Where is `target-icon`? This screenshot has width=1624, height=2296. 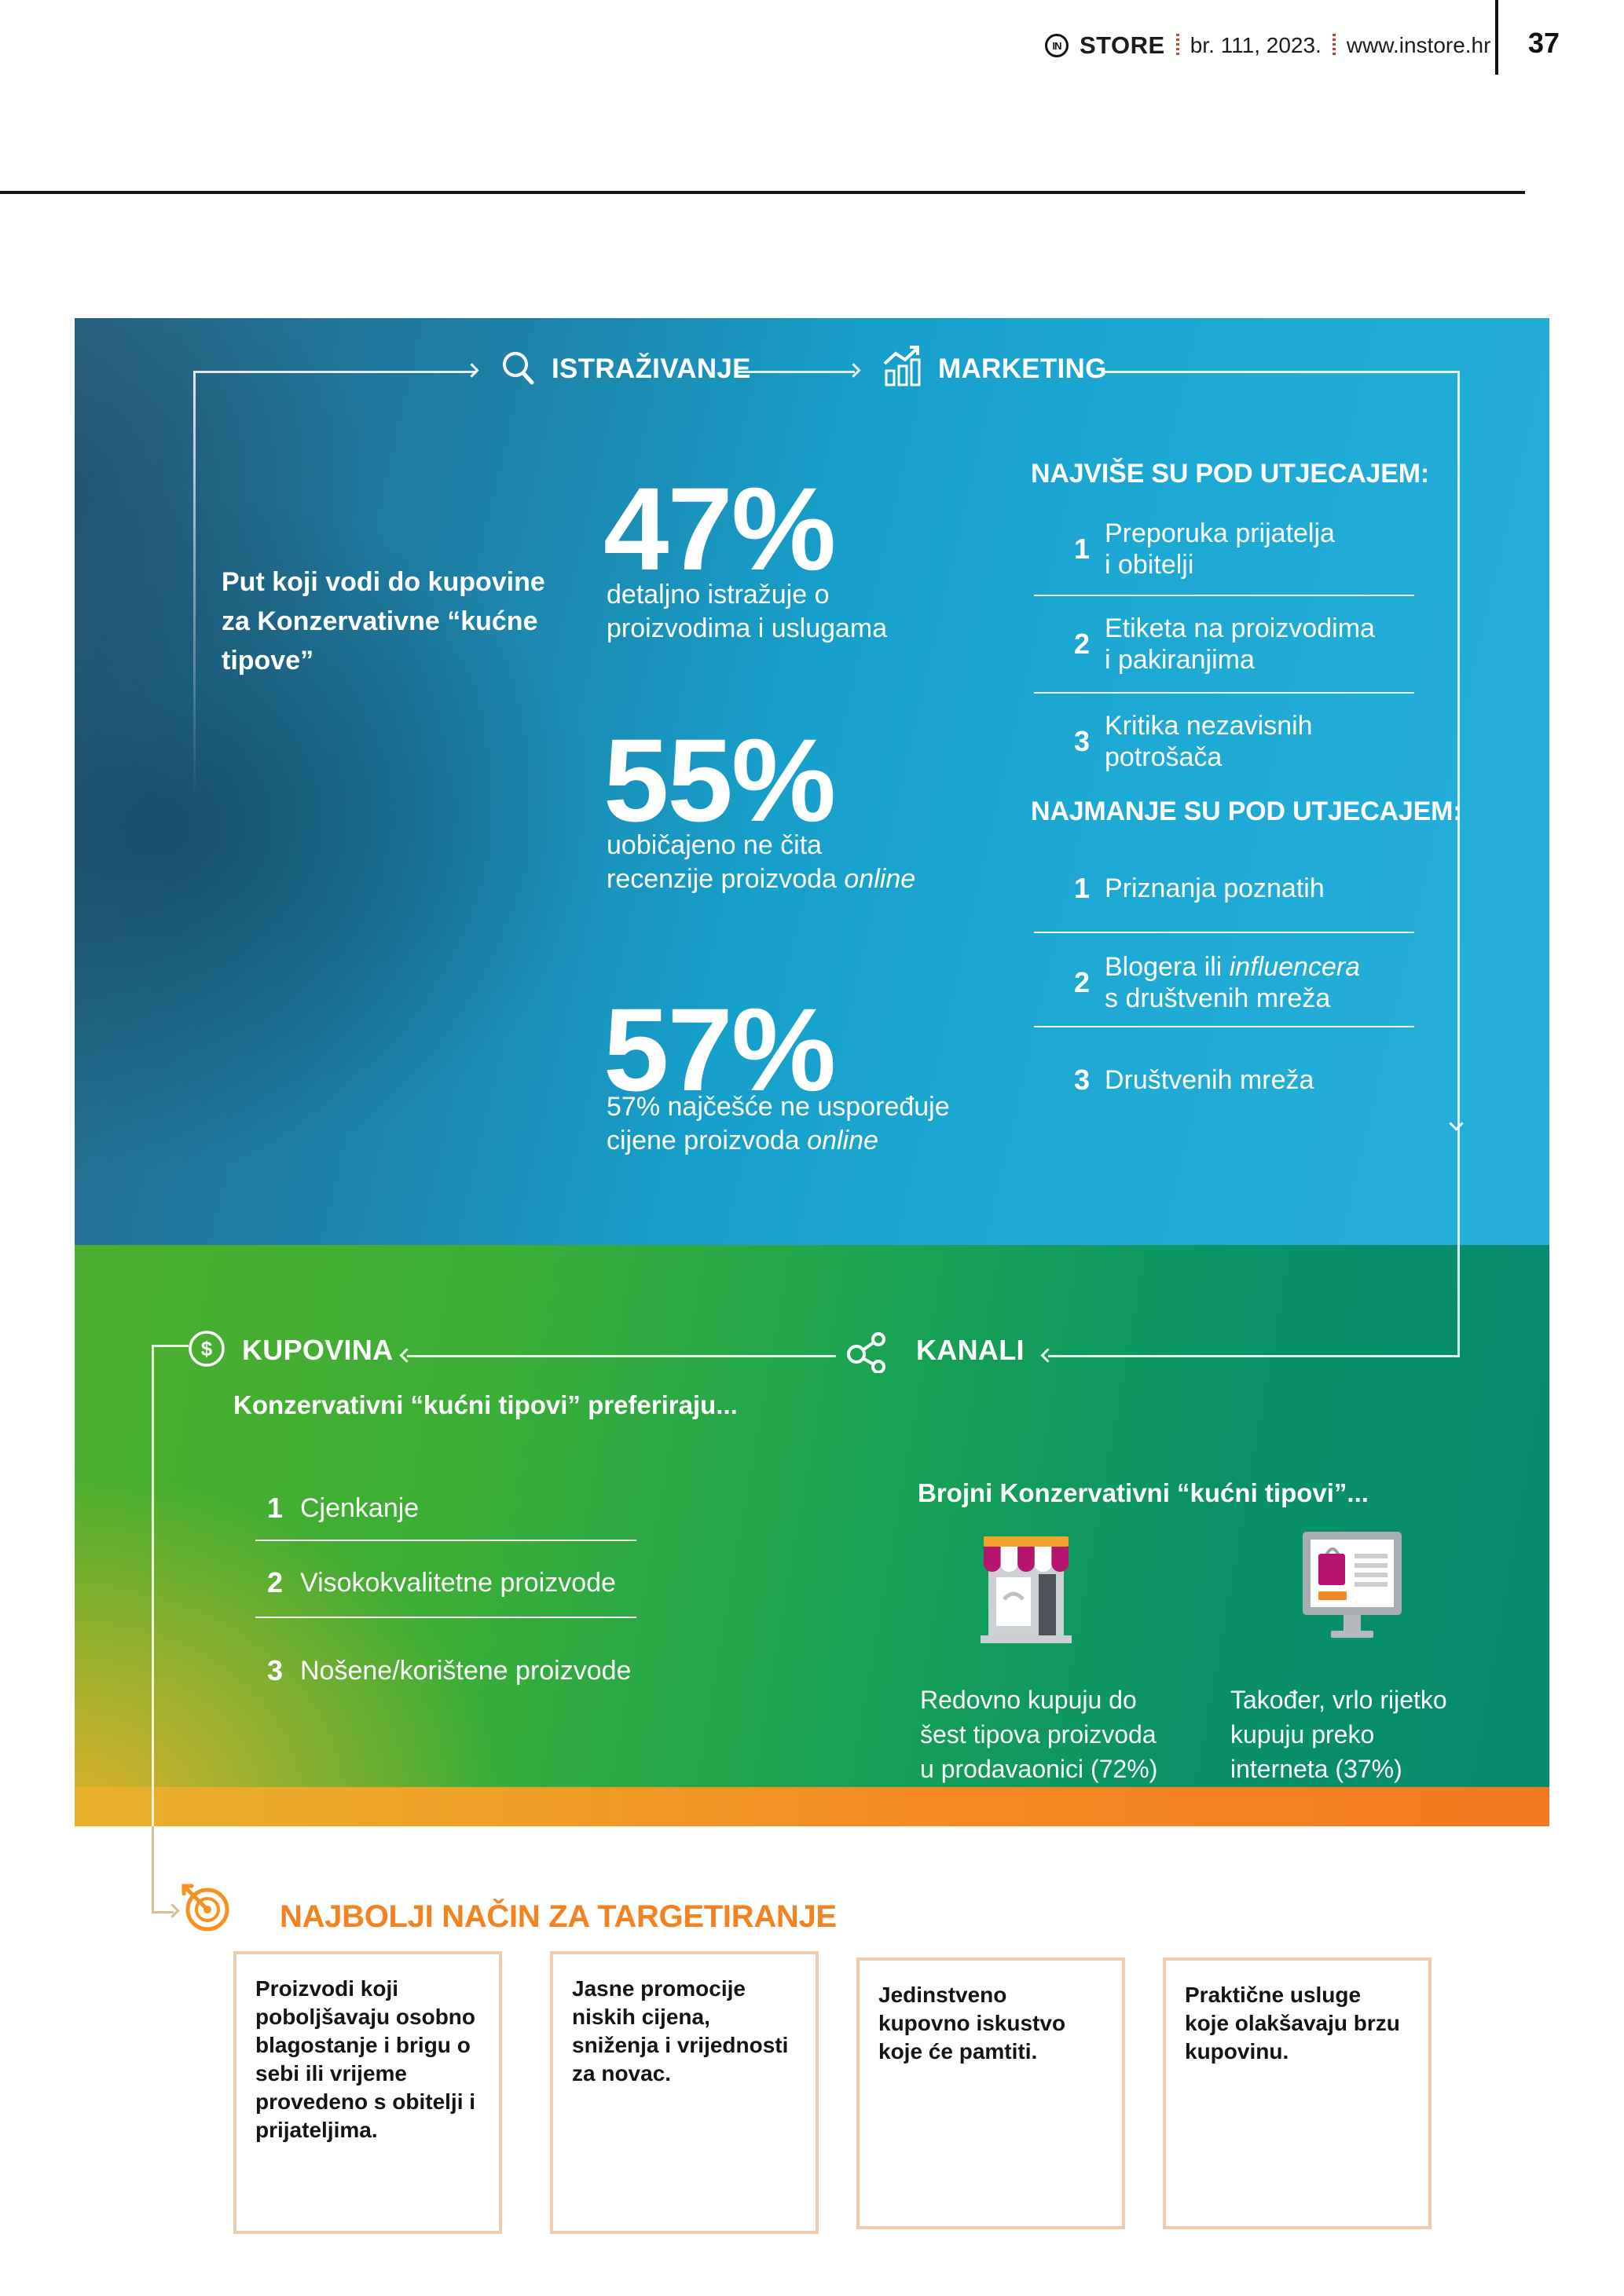
target-icon is located at coordinates (205, 1908).